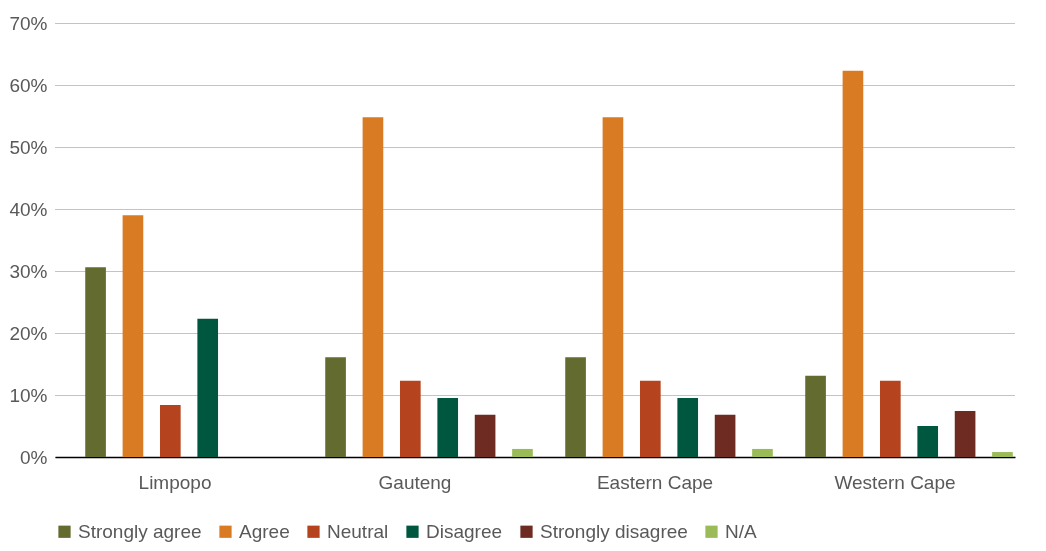 The image size is (1046, 551). Describe the element at coordinates (415, 482) in the screenshot. I see `x-tick-label: Gauteng` at that location.